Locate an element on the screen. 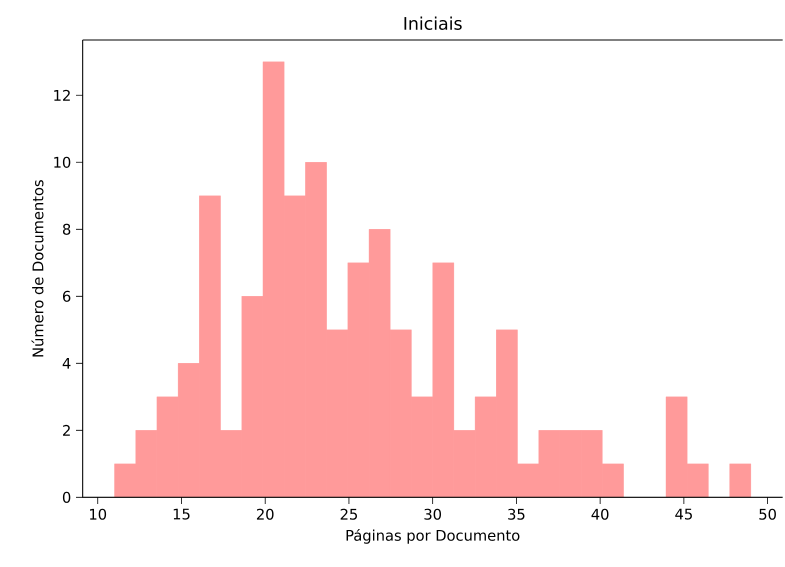 The height and width of the screenshot is (567, 785). y-tick-label: 12 is located at coordinates (62, 95).